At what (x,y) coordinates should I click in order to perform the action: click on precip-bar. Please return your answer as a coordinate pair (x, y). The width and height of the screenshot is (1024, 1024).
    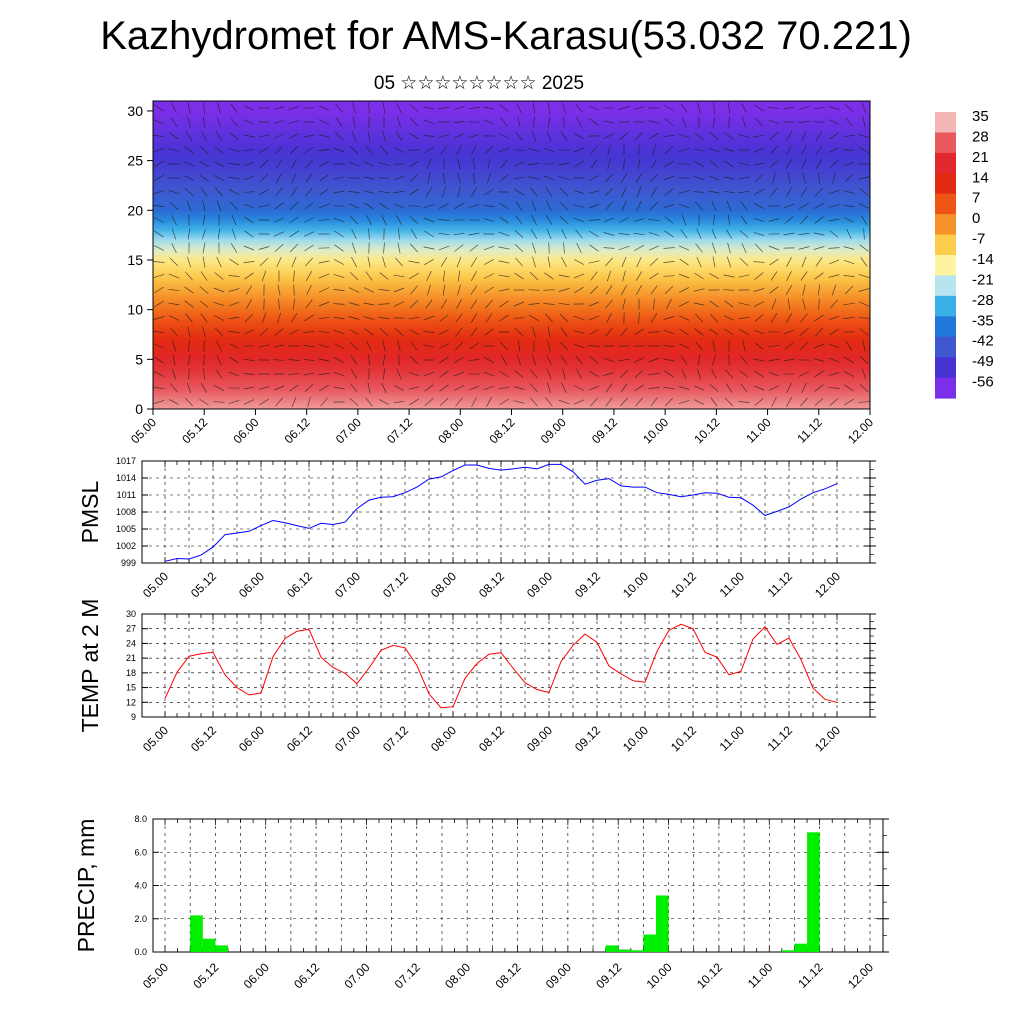
    Looking at the image, I should click on (196, 933).